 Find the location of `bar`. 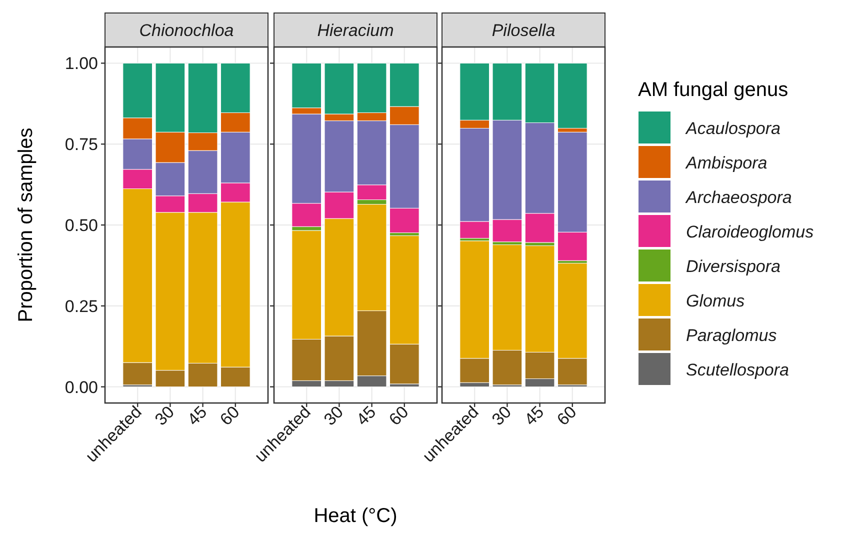

bar is located at coordinates (572, 95).